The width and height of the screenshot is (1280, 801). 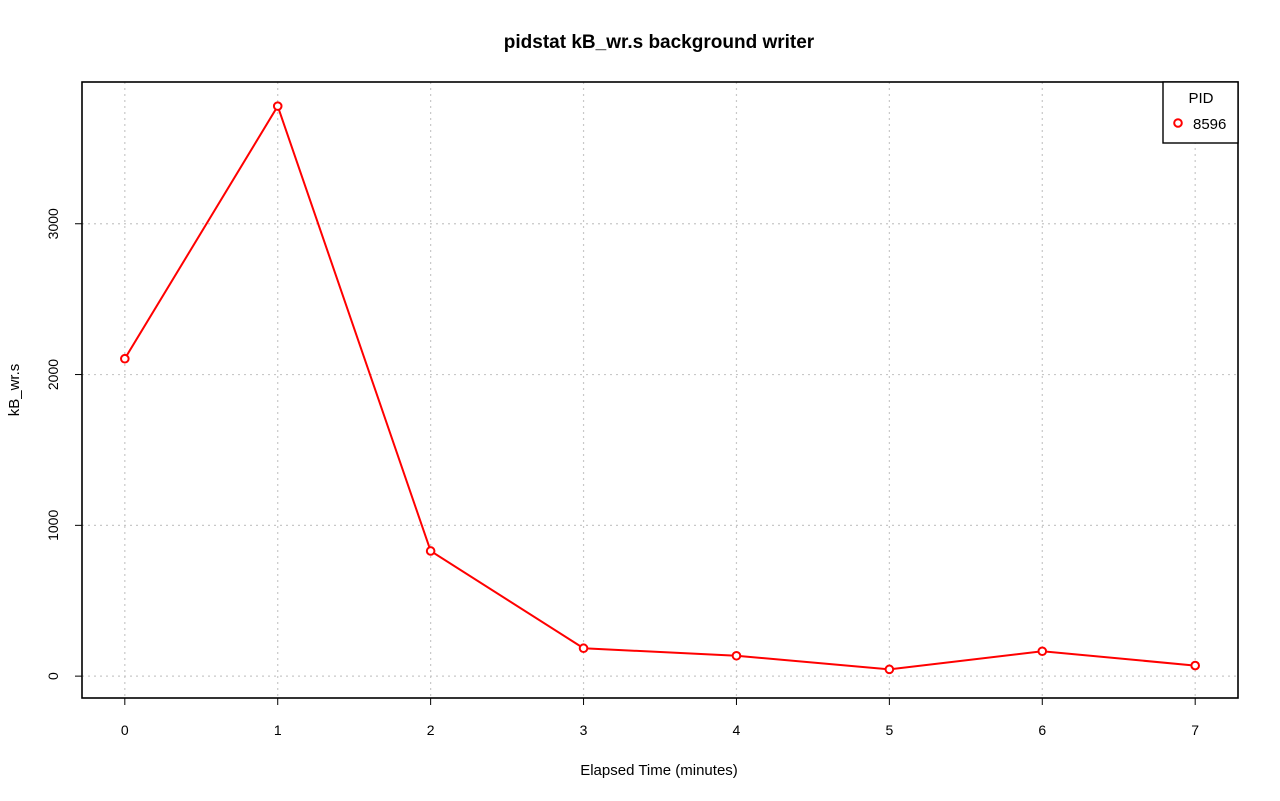 What do you see at coordinates (1200, 98) in the screenshot?
I see `legend-title: PID` at bounding box center [1200, 98].